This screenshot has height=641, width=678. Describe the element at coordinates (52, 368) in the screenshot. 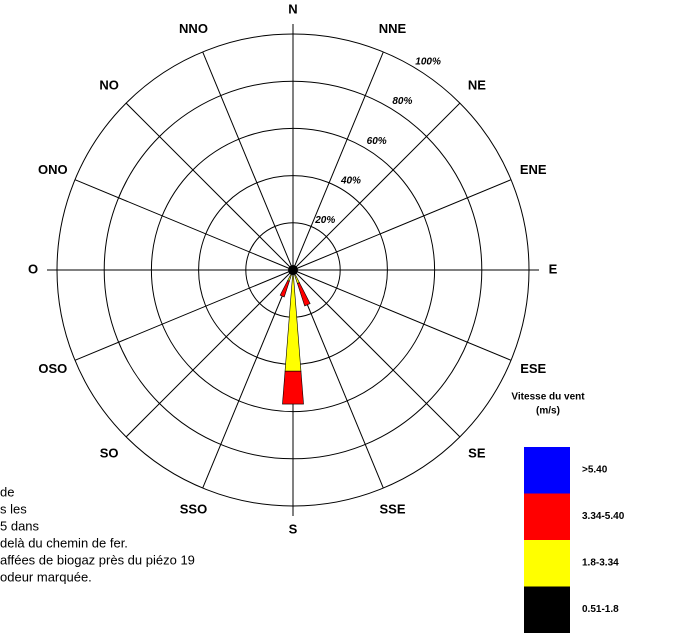

I see `direction-label: OSO` at that location.